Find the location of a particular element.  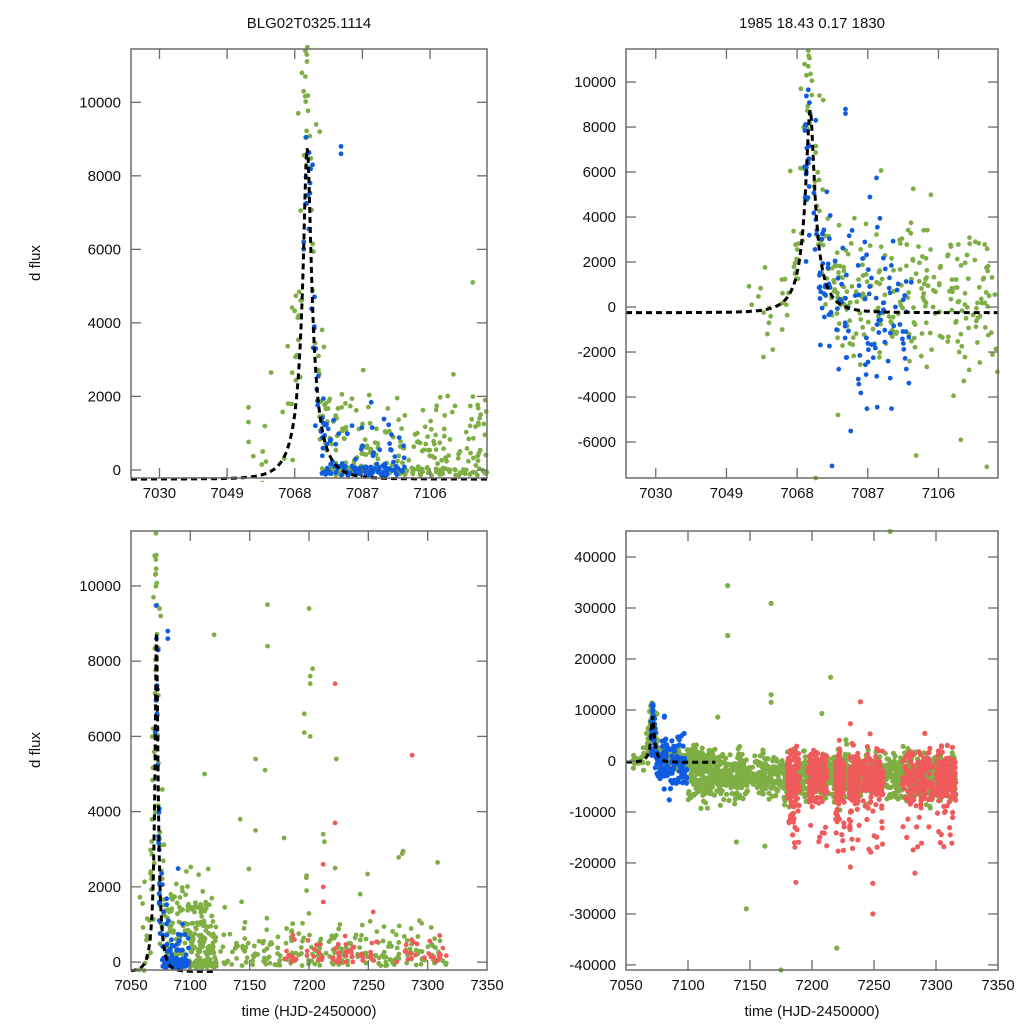

y-tick-label: 4000 is located at coordinates (104, 323).